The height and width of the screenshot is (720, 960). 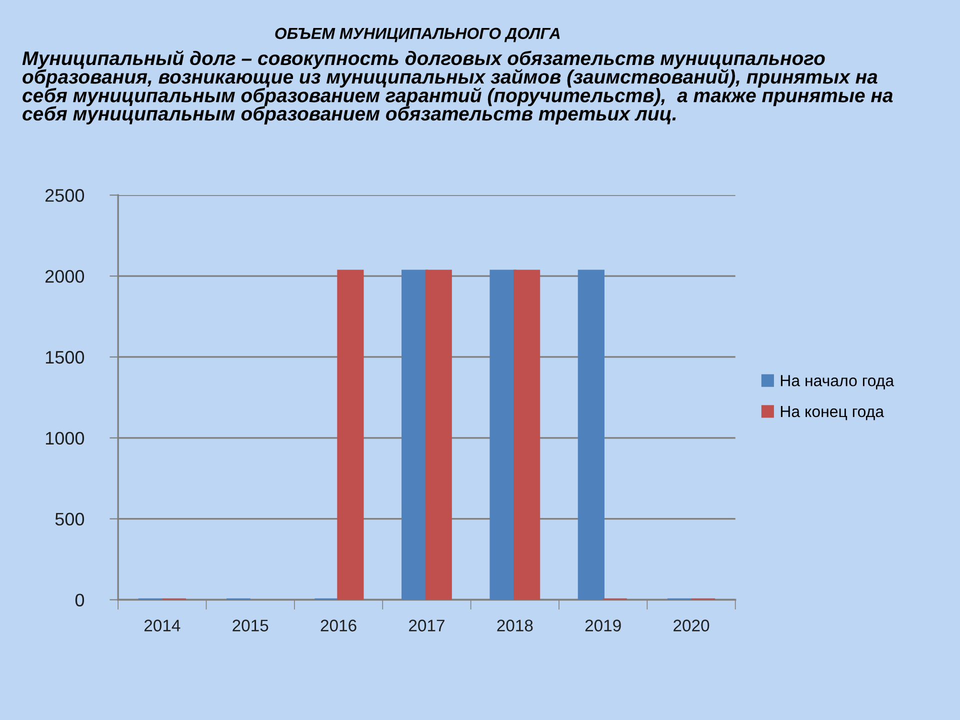 What do you see at coordinates (457, 87) in the screenshot?
I see `chart-subtitle: Муниципальный долг – совокупность долговых обязательств муниципального образования, возникающие из муниципальных займов (заимствований), принятых на себя муниципальным образованием гарантий (поручительств), а также принятые на себя муниципальным образованием обязательств третьих лиц.` at bounding box center [457, 87].